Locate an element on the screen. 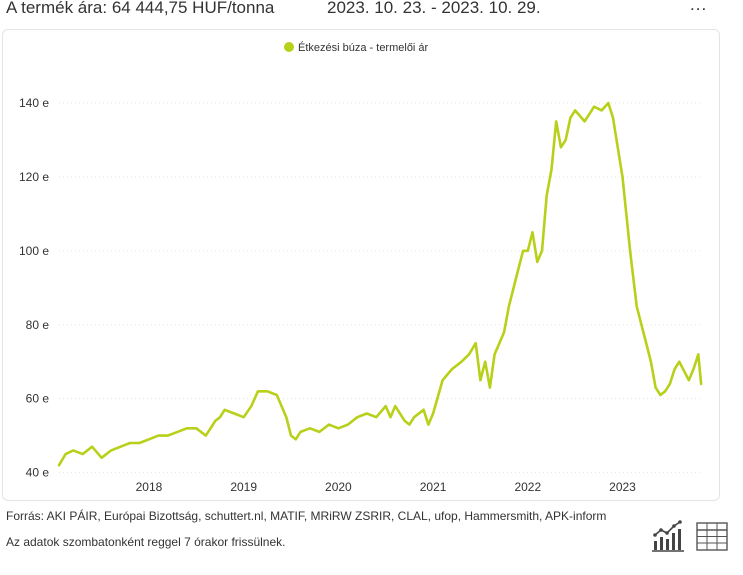 The image size is (743, 575). table-icon is located at coordinates (712, 536).